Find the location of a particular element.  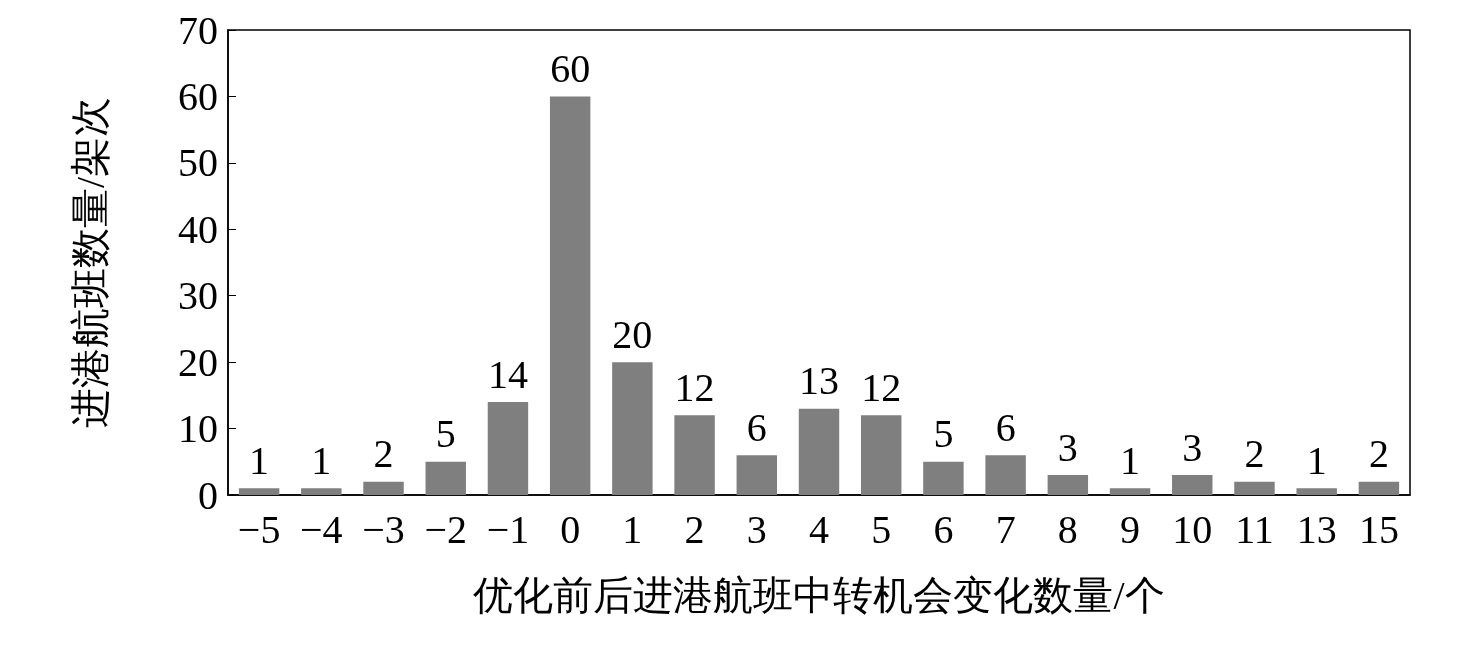

x-tick-label: 2 is located at coordinates (694, 529).